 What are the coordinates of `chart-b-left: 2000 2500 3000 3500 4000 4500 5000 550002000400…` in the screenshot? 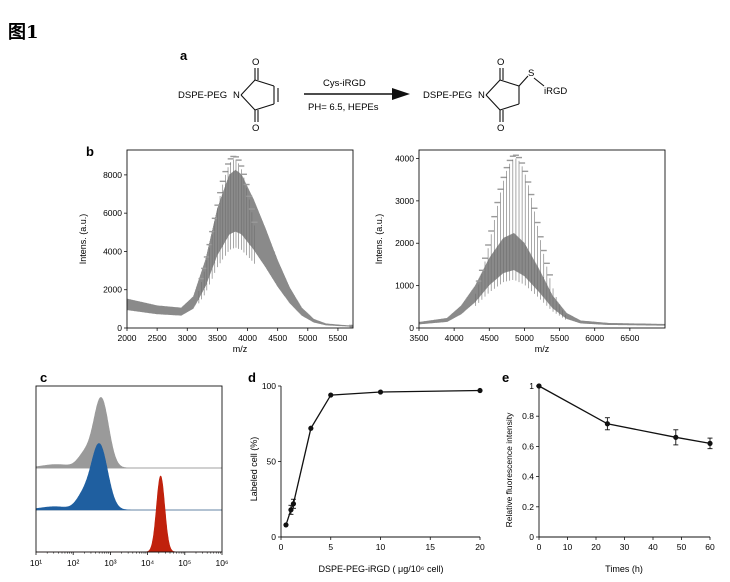 It's located at (216, 251).